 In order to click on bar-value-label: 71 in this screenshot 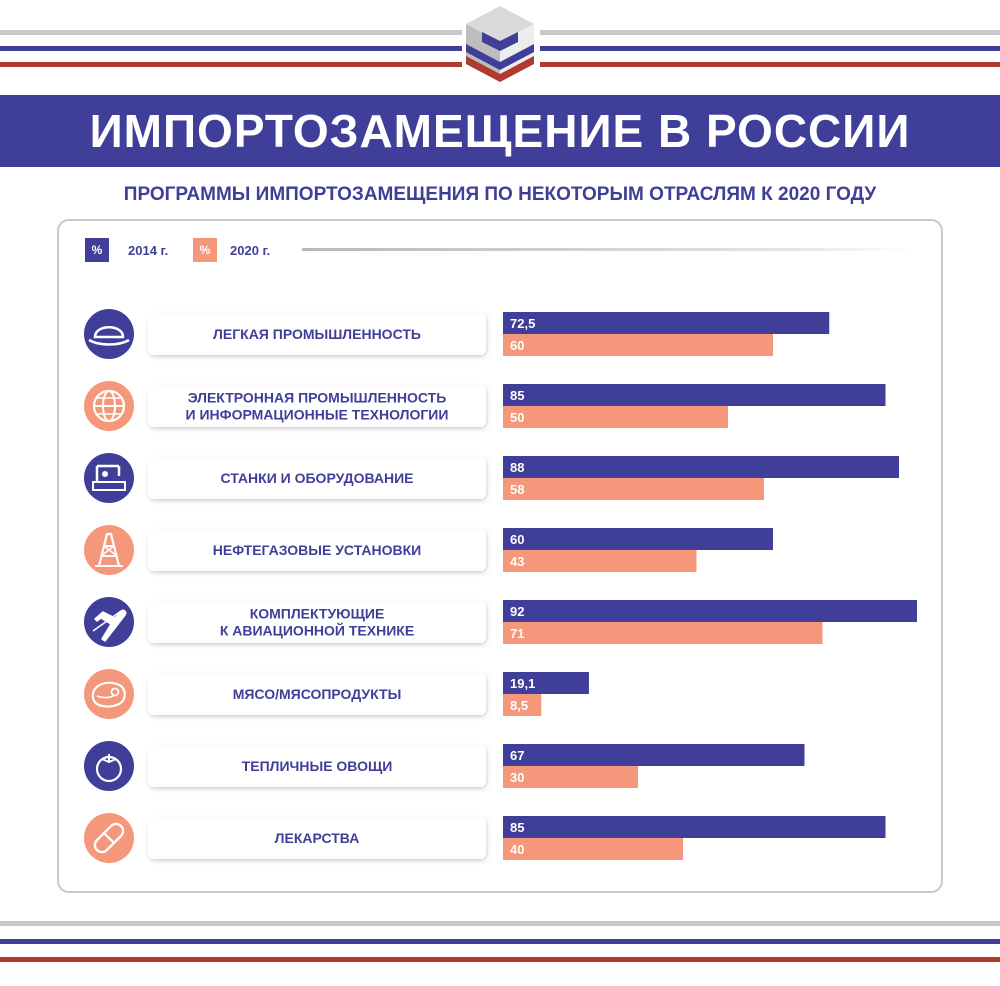, I will do `click(517, 633)`.